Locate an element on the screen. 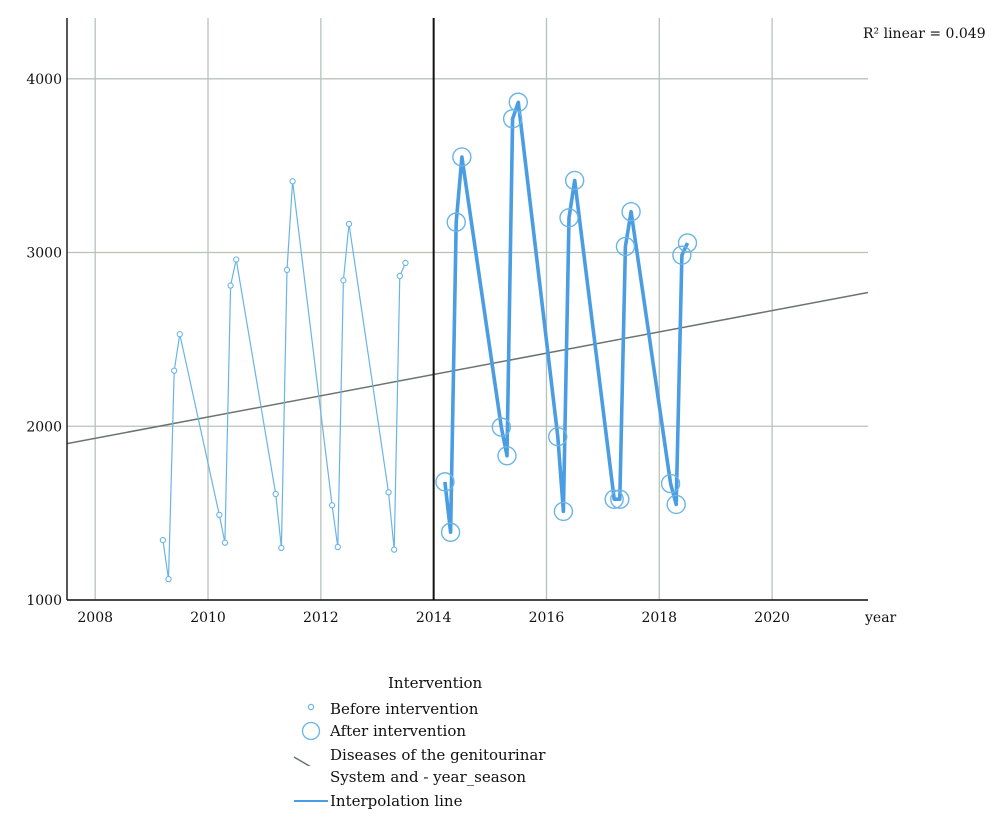 The width and height of the screenshot is (1000, 820). legend-label-before: Before intervention is located at coordinates (404, 709).